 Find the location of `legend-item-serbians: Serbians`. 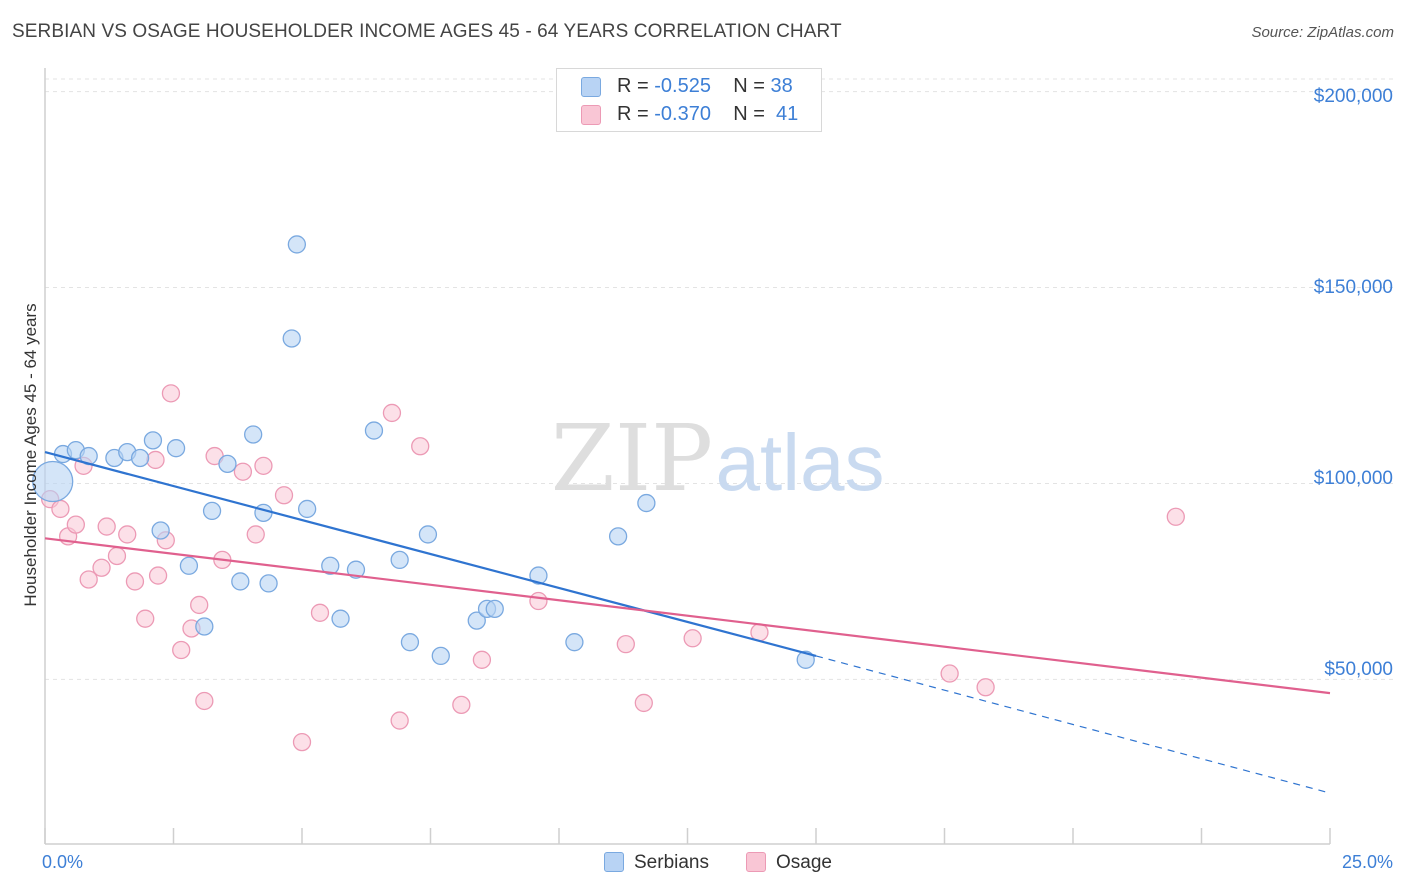

legend-item-serbians: Serbians is located at coordinates (656, 863).